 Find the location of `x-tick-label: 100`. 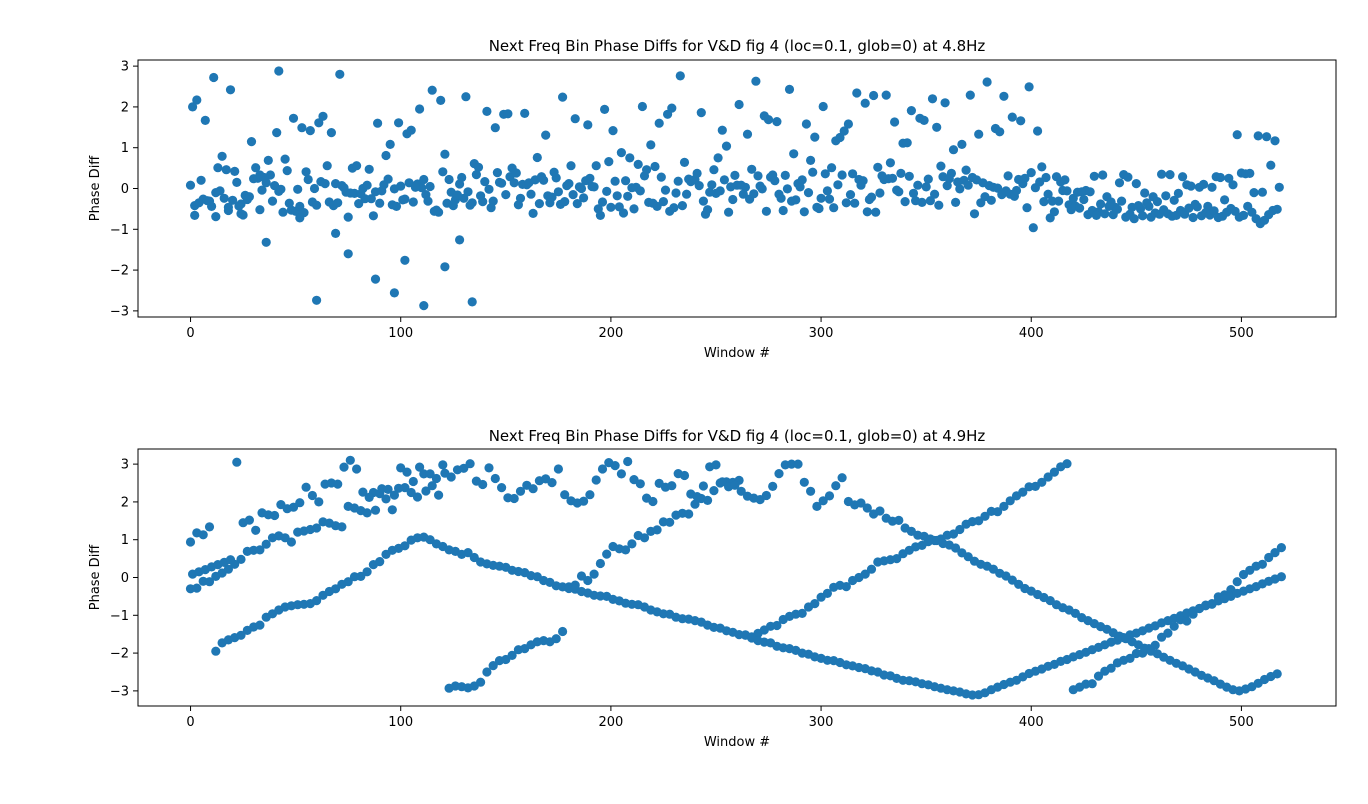

x-tick-label: 100 is located at coordinates (400, 722).